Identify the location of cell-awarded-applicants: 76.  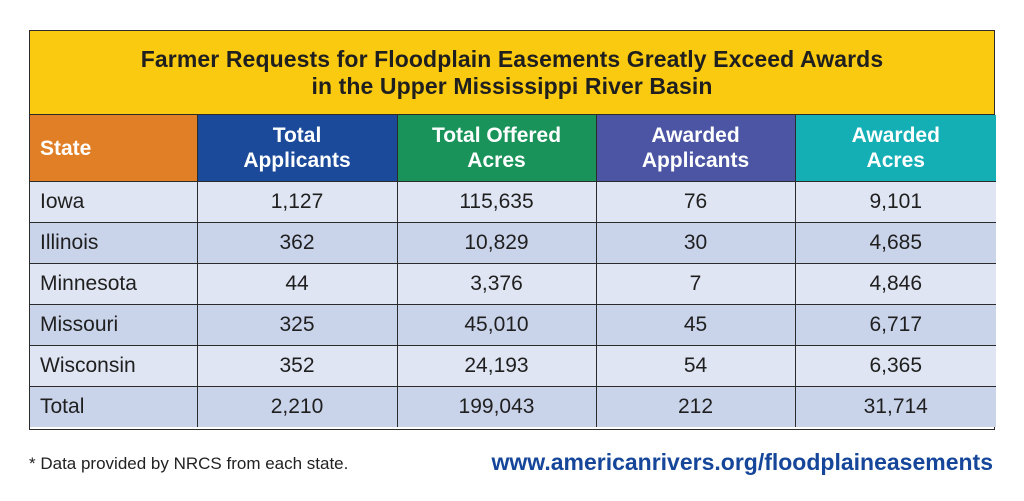
(695, 202).